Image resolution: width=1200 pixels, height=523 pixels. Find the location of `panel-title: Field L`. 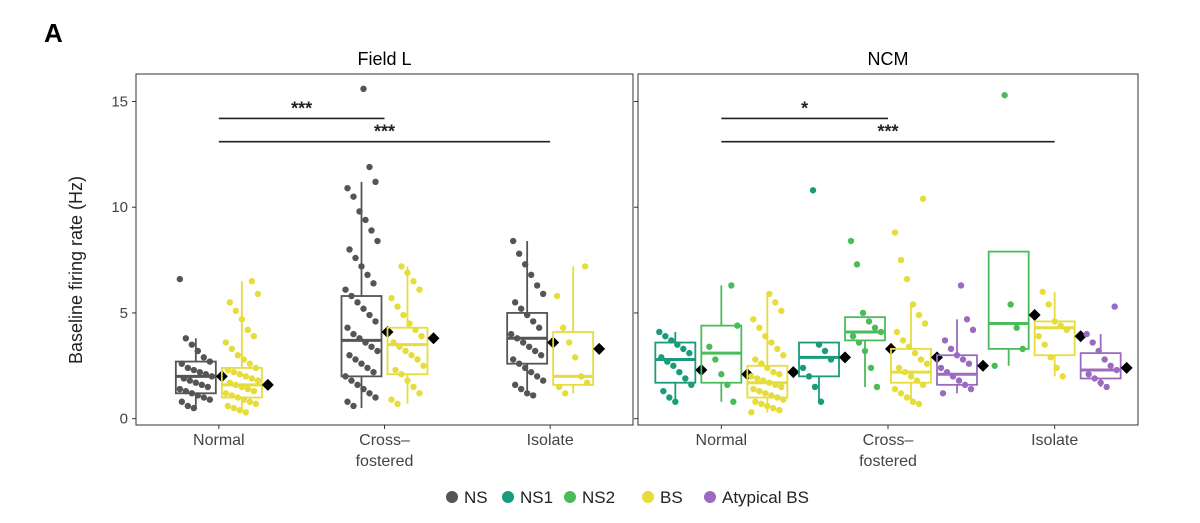

panel-title: Field L is located at coordinates (384, 59).